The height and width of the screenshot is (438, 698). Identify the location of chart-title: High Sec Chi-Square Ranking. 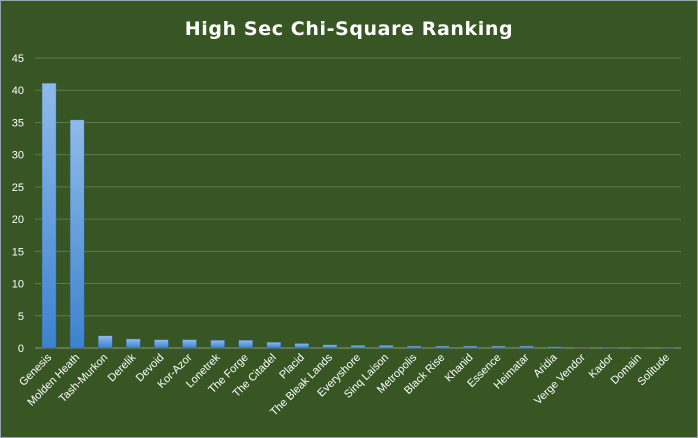
(349, 29).